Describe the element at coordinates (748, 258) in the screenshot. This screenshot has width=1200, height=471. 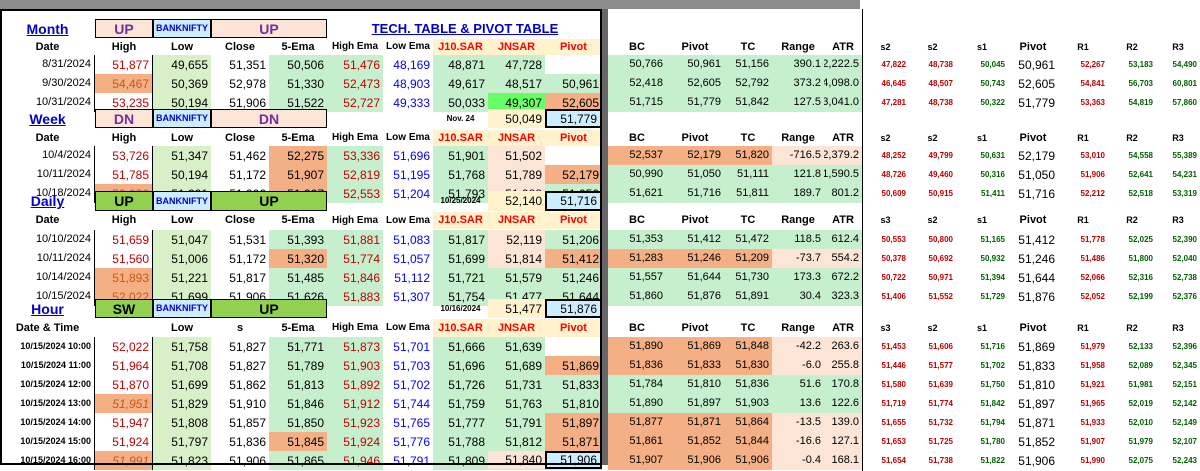
I see `daily-row-1-tc: 51,209` at that location.